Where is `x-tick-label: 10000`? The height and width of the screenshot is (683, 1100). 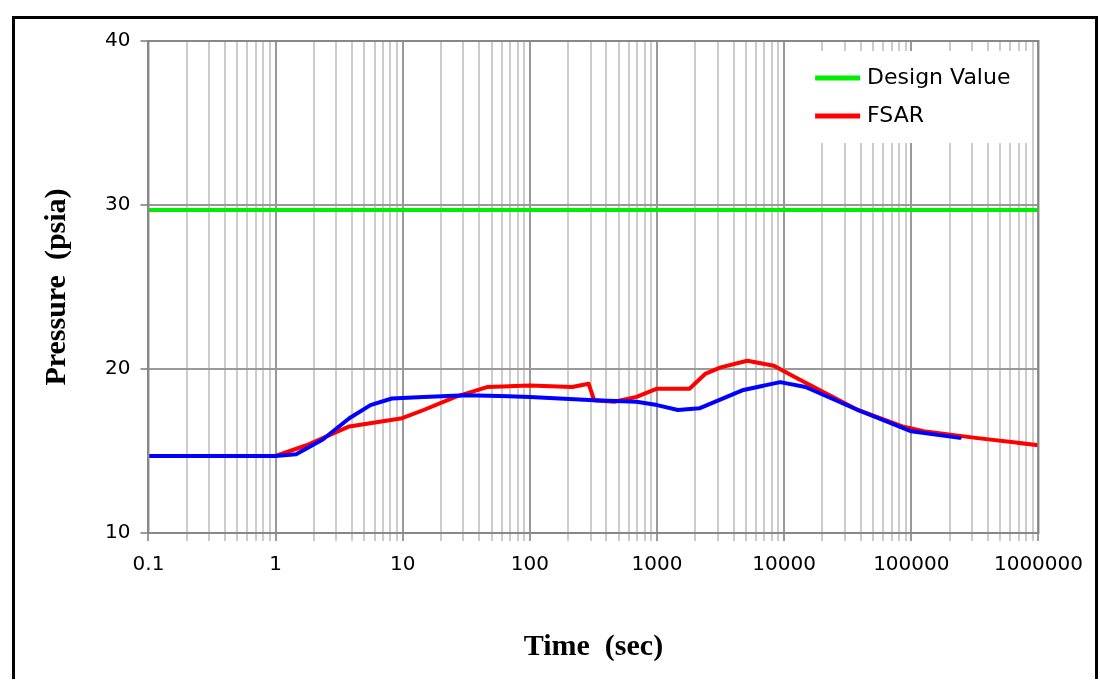 x-tick-label: 10000 is located at coordinates (784, 563).